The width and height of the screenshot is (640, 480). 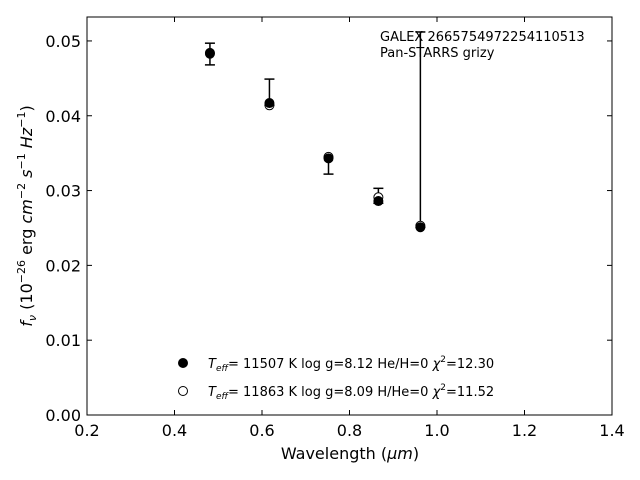 What do you see at coordinates (63, 116) in the screenshot?
I see `y-tick-label: 0.04` at bounding box center [63, 116].